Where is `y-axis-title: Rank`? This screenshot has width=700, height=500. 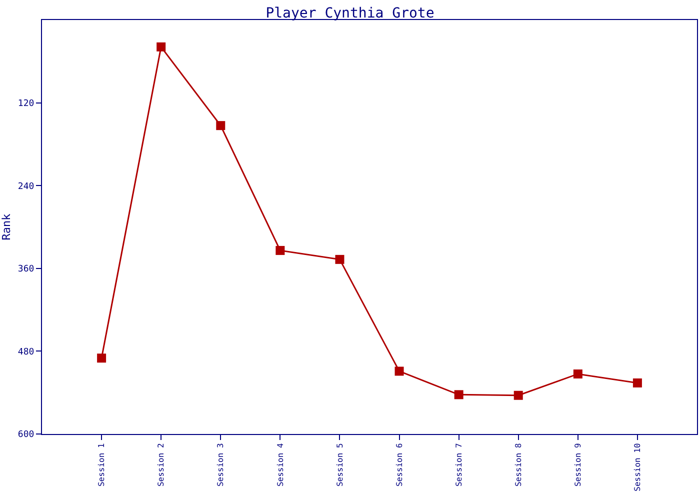
y-axis-title: Rank is located at coordinates (6, 226).